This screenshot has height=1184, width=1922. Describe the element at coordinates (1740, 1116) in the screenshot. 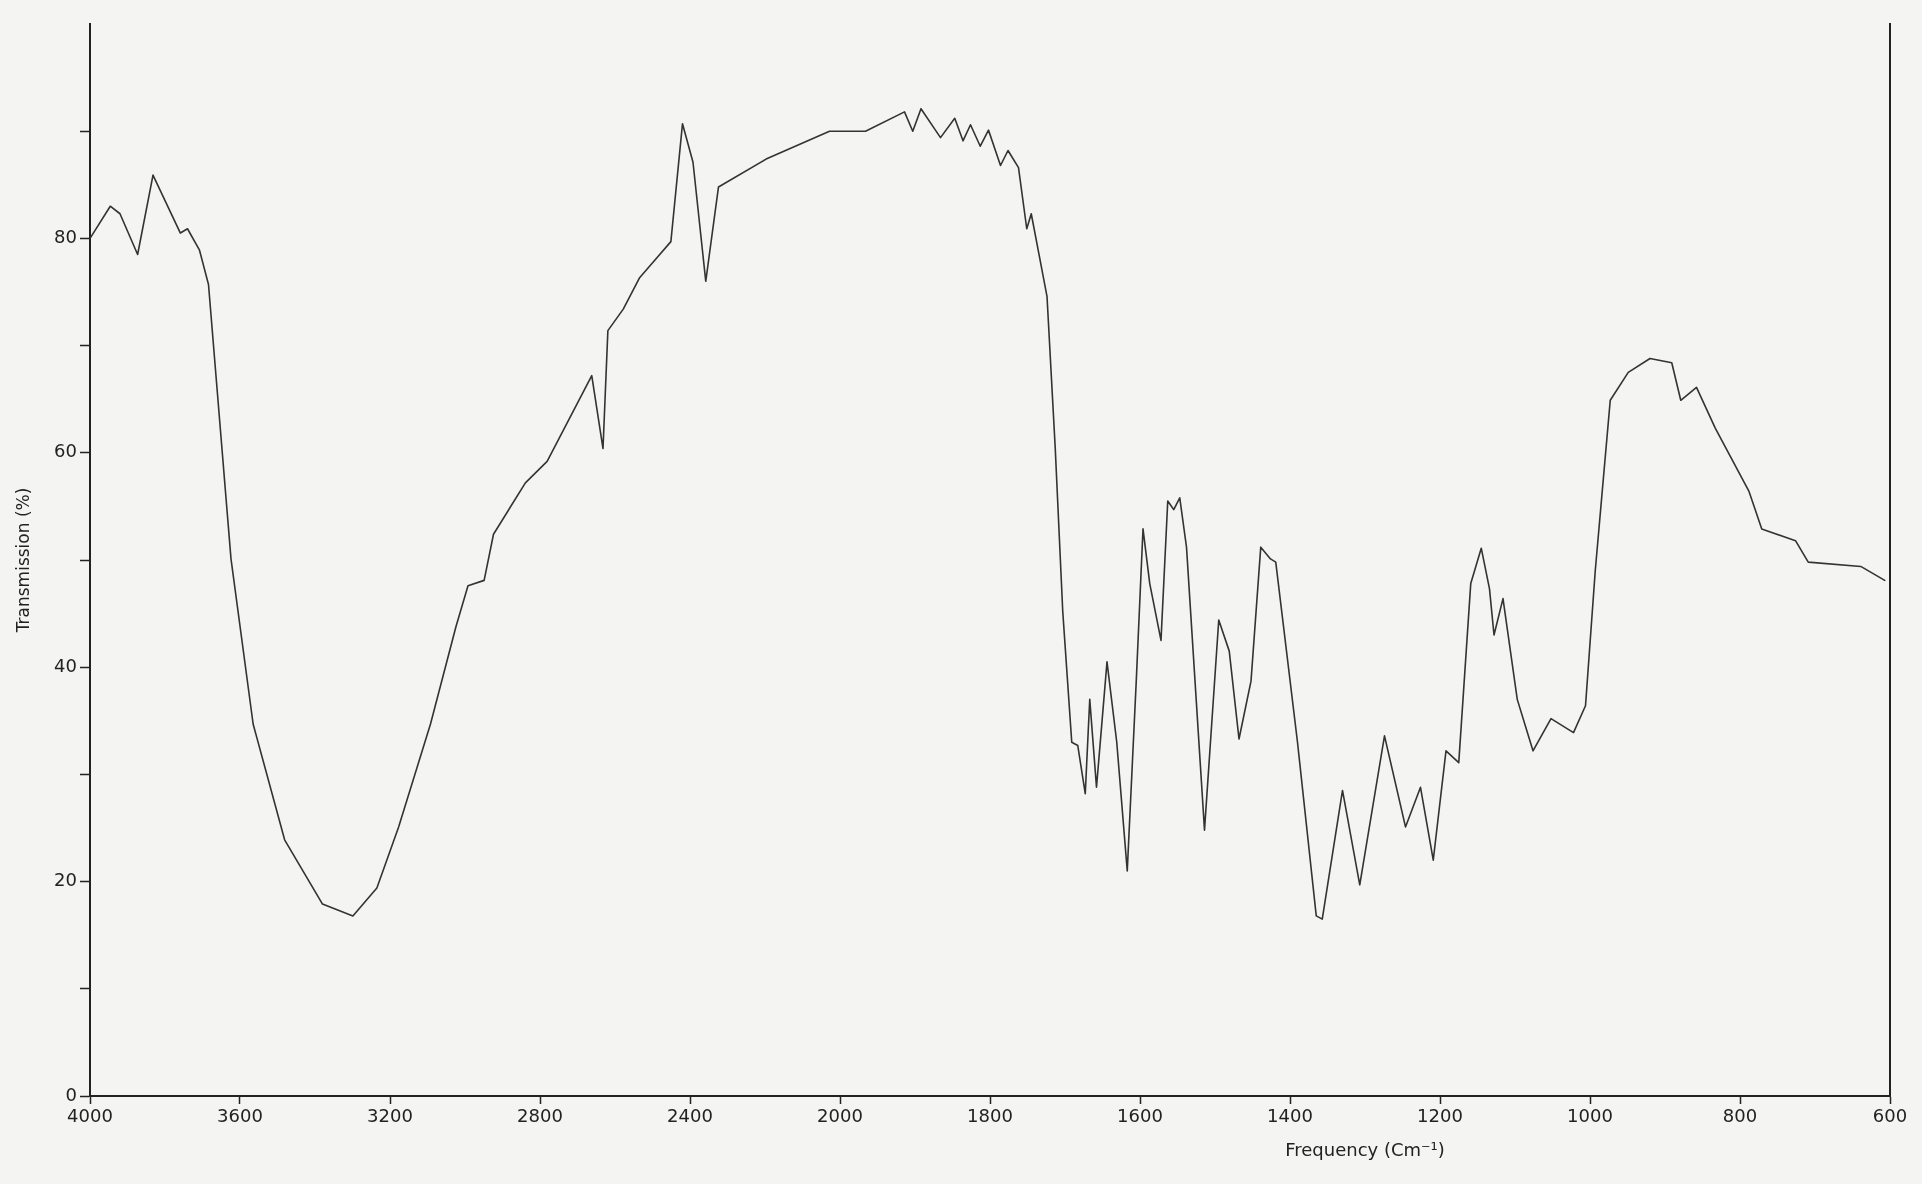

I see `x-tick-label: 800` at that location.